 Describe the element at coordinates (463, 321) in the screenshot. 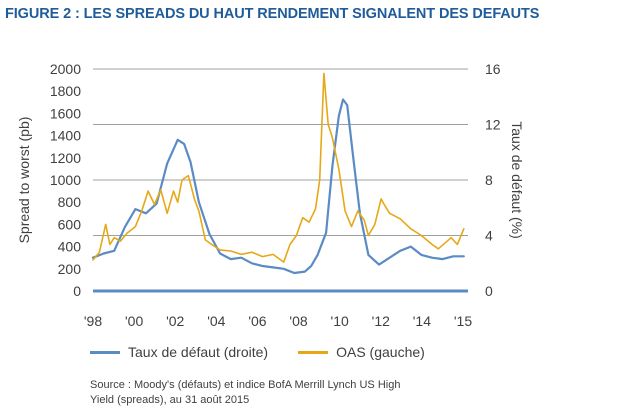

I see `x-tick-label: '15` at that location.